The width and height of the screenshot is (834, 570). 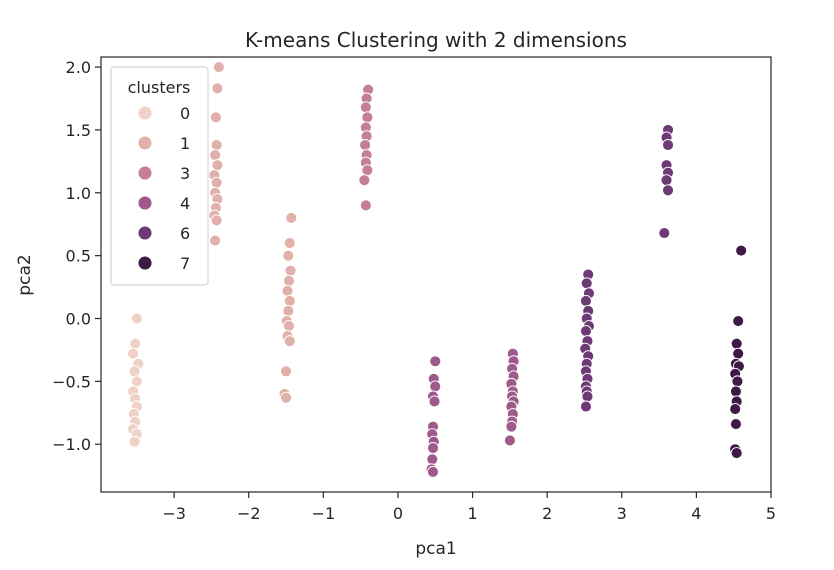 What do you see at coordinates (78, 67) in the screenshot?
I see `y-tick-label: 2.0` at bounding box center [78, 67].